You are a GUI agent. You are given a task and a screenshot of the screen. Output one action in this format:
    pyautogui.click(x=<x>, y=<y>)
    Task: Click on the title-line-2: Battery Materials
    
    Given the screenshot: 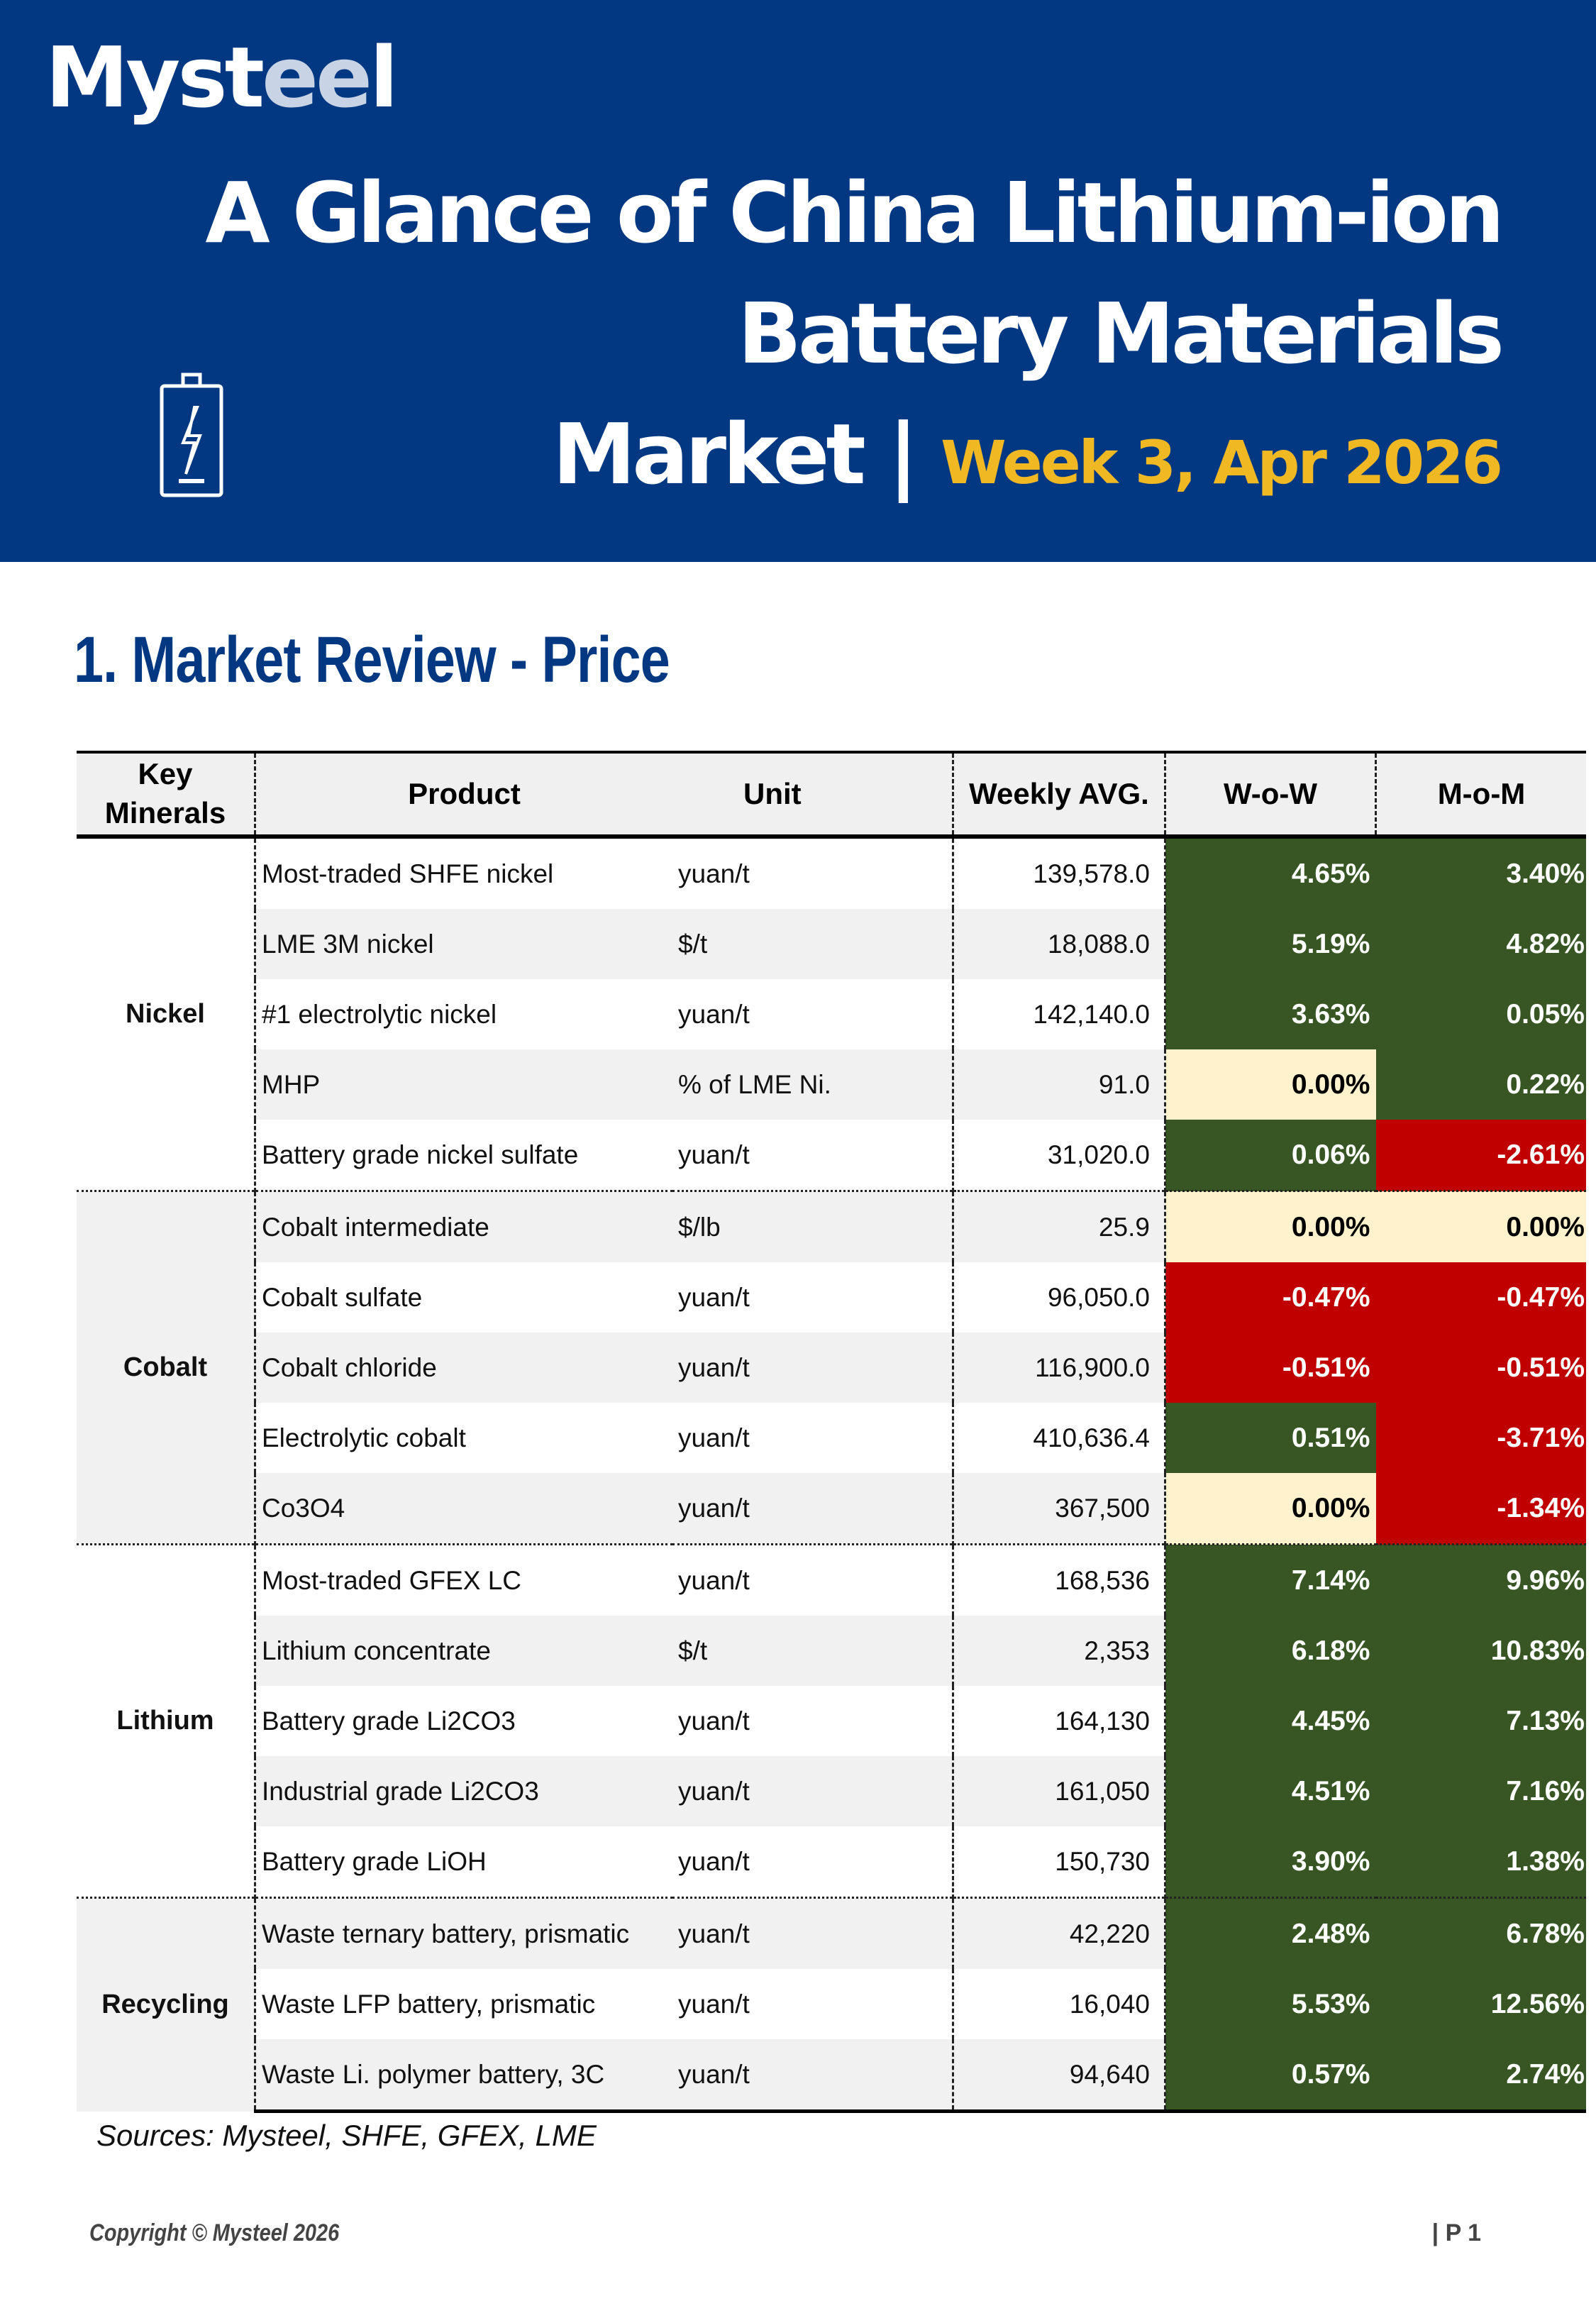 What is the action you would take?
    pyautogui.click(x=1120, y=333)
    